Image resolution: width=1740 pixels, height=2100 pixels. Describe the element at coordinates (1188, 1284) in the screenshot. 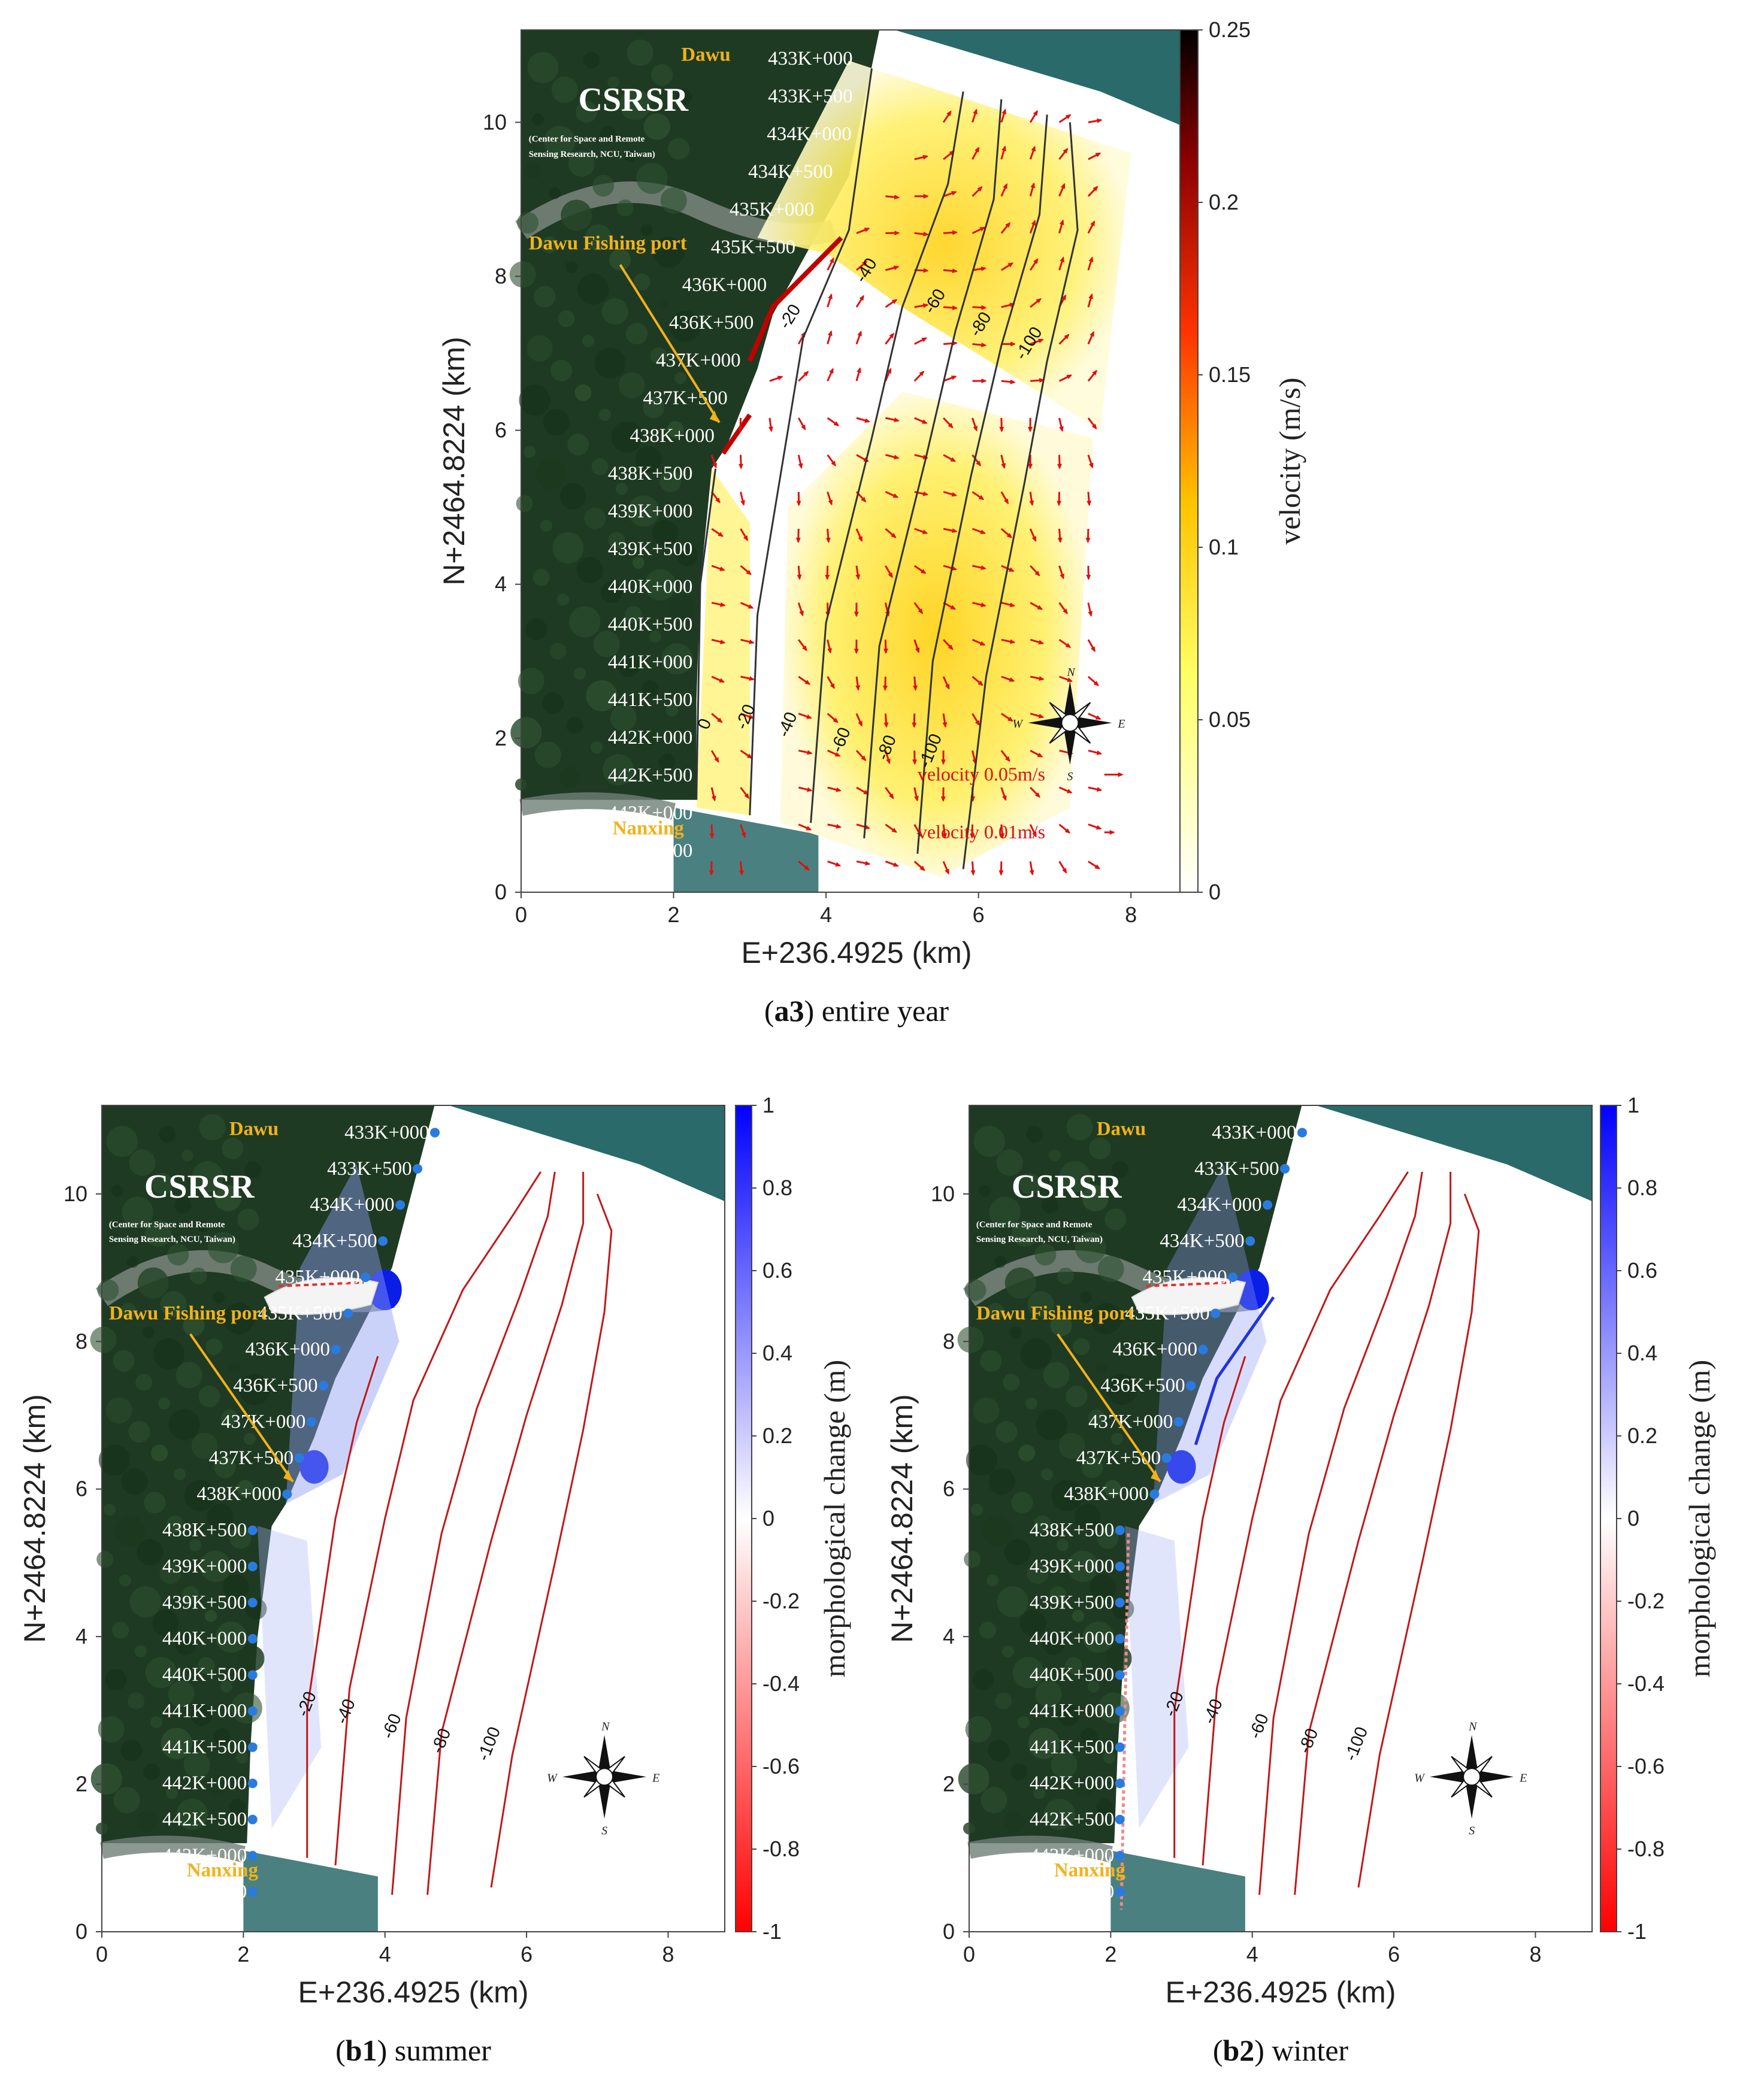

I see `erosion-strip` at that location.